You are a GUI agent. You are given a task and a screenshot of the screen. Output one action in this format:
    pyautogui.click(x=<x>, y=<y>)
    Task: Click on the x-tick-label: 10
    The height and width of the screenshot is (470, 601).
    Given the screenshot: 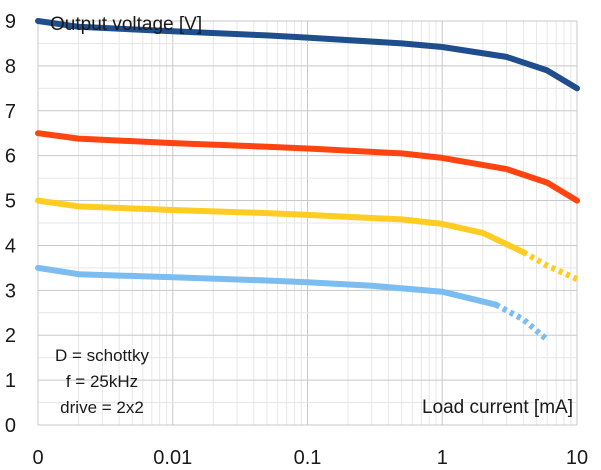 What is the action you would take?
    pyautogui.click(x=577, y=458)
    